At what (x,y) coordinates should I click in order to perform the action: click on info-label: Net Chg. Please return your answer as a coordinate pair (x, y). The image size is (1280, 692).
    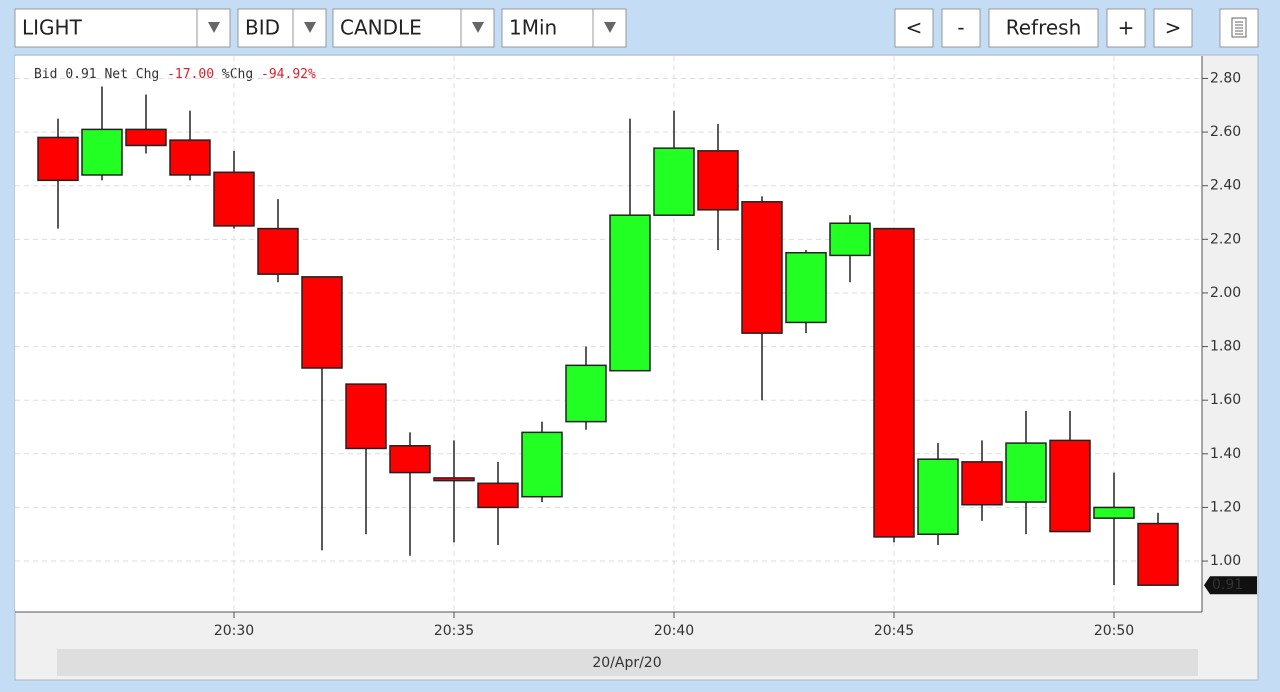
    Looking at the image, I should click on (131, 74).